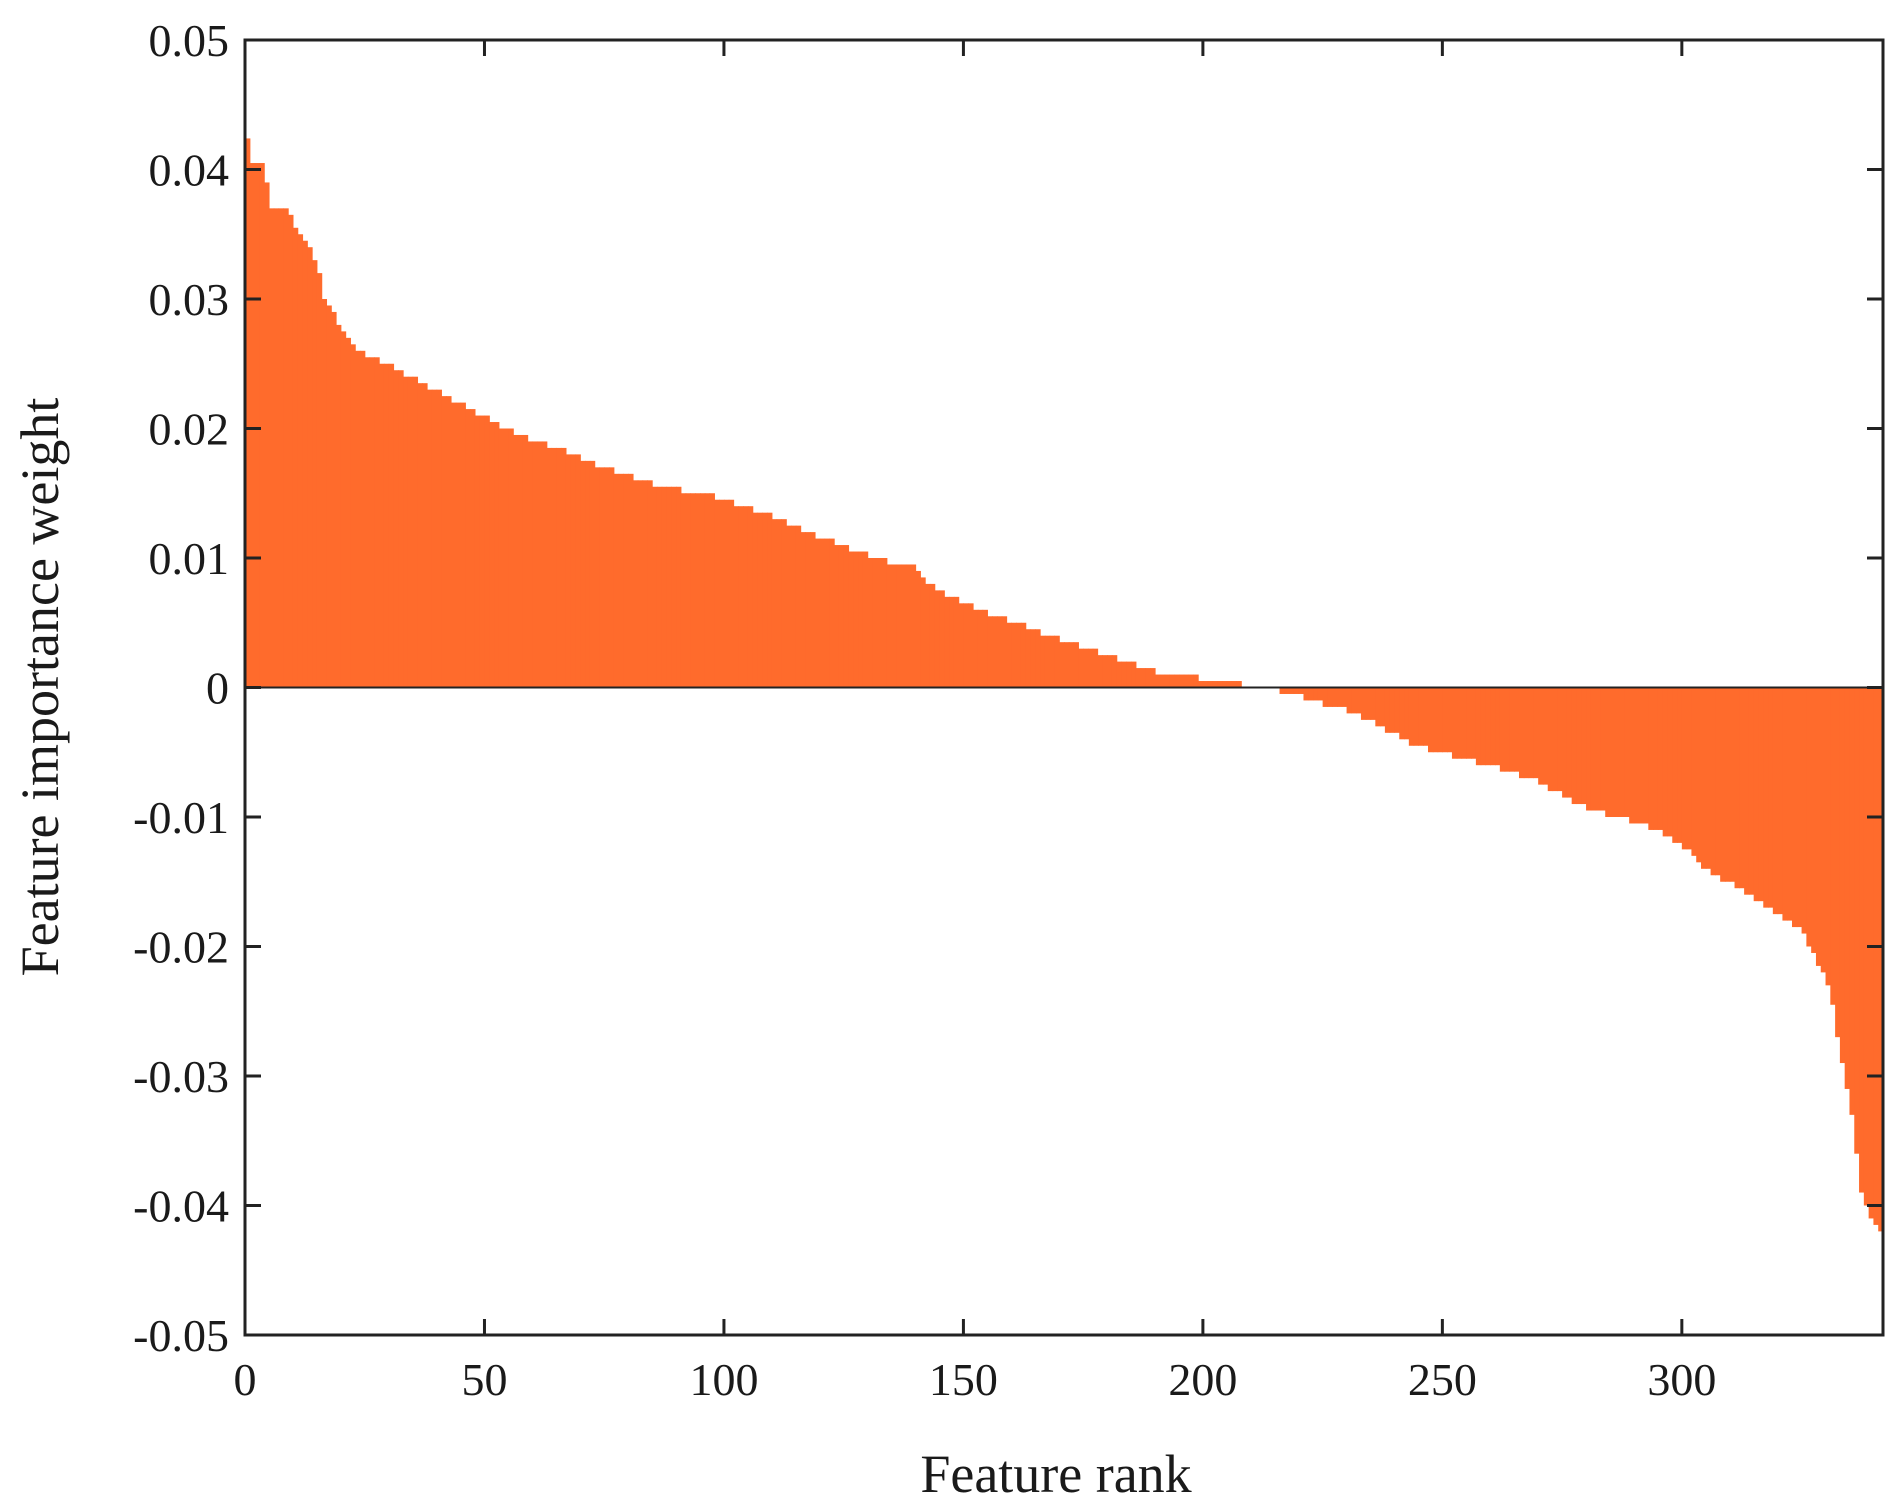  Describe the element at coordinates (189, 429) in the screenshot. I see `y-tick-label: 0.02` at that location.